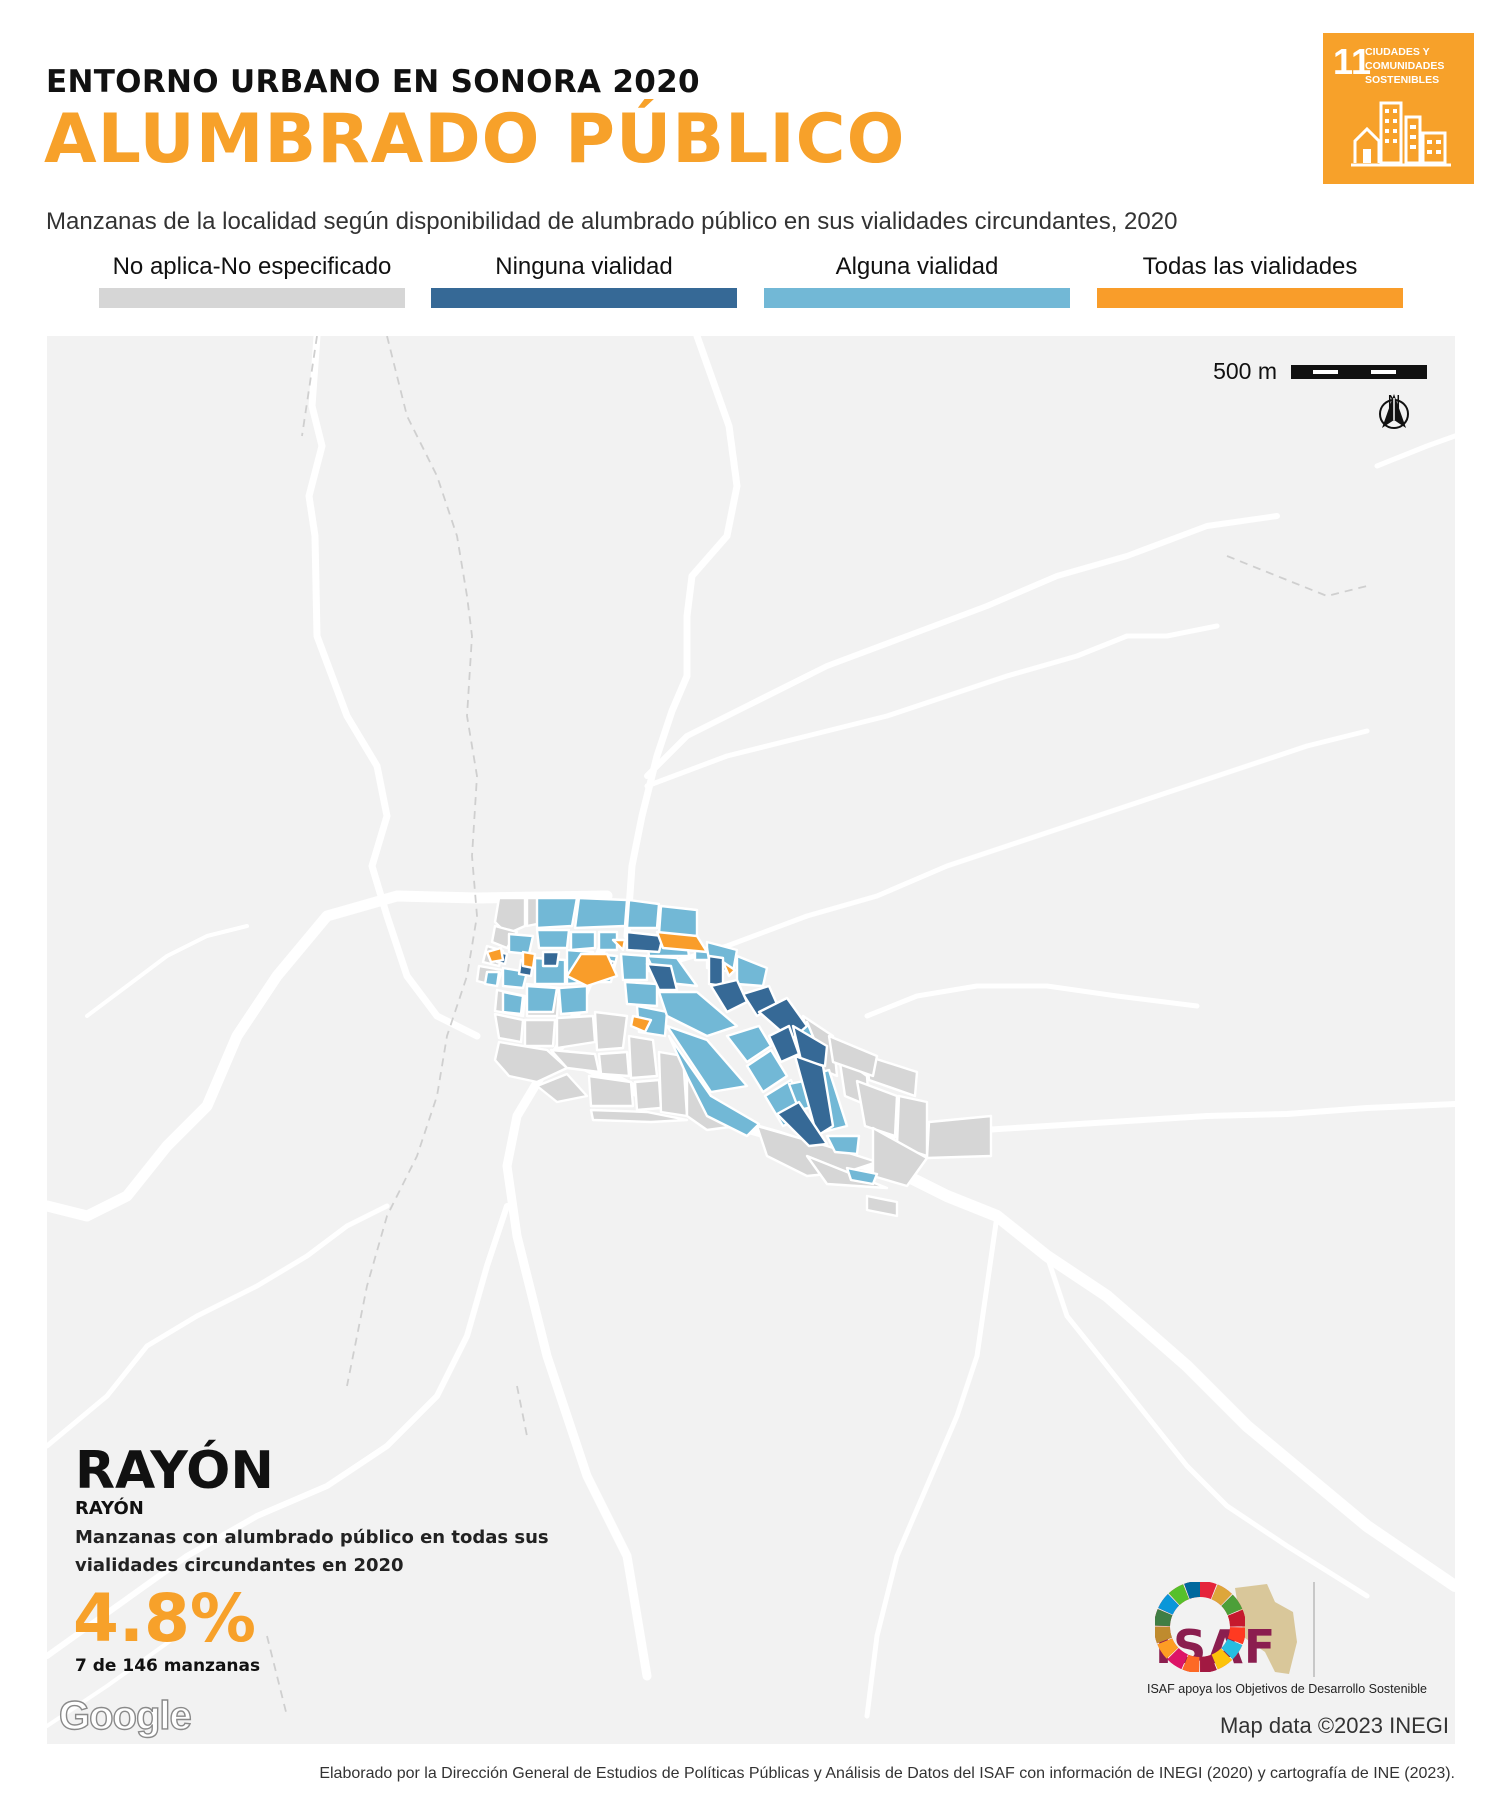  I want to click on legend-item-no-aplica: No aplica-No especificado, so click(252, 279).